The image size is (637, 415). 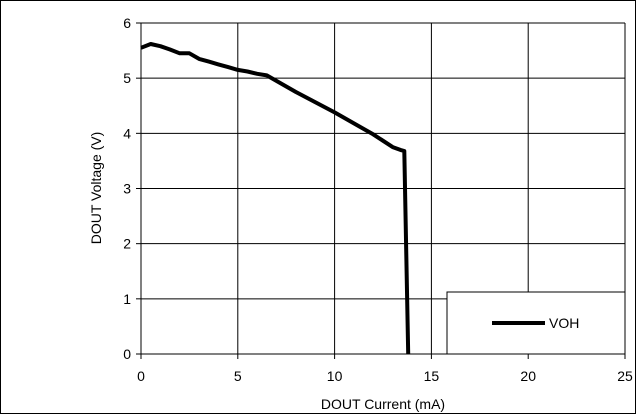 What do you see at coordinates (96, 188) in the screenshot?
I see `y-axis-title: DOUT Voltage (V)` at bounding box center [96, 188].